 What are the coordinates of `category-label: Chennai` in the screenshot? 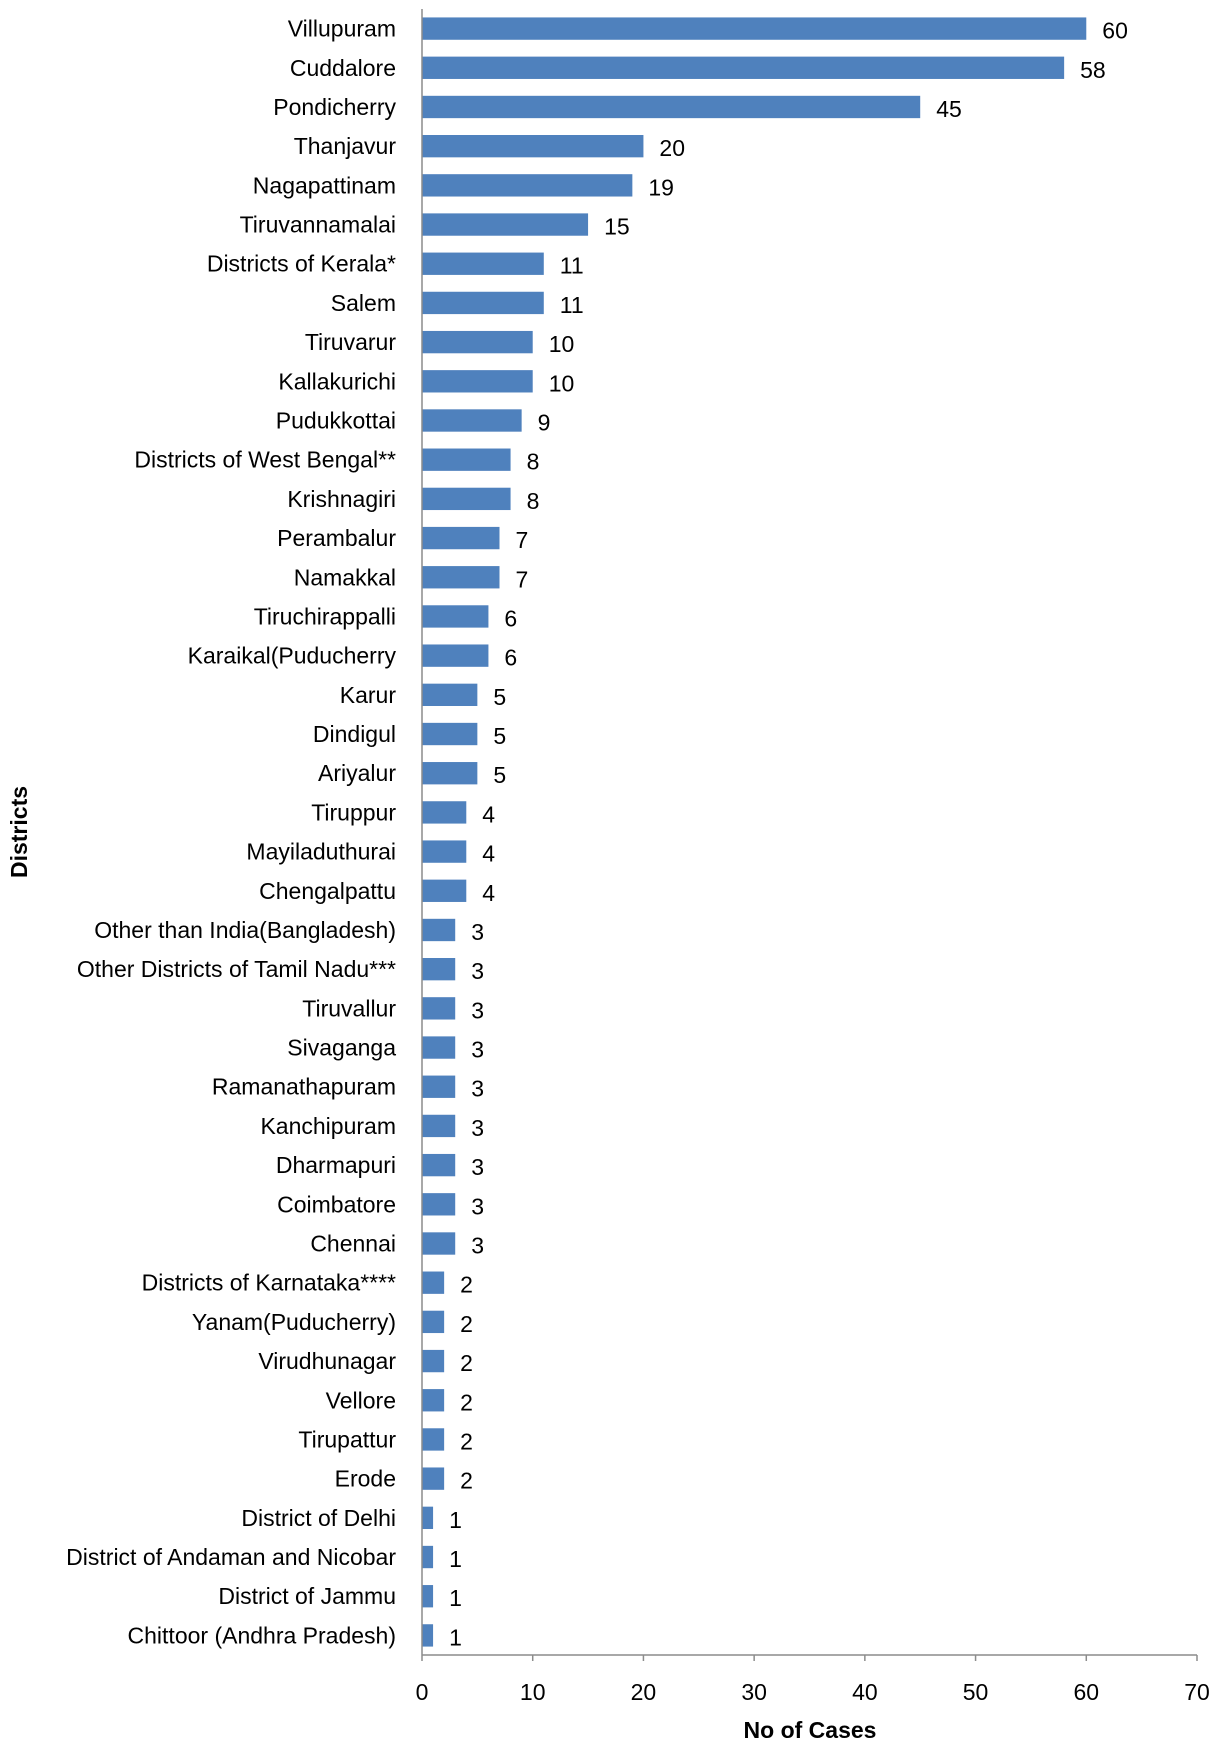 It's located at (353, 1244).